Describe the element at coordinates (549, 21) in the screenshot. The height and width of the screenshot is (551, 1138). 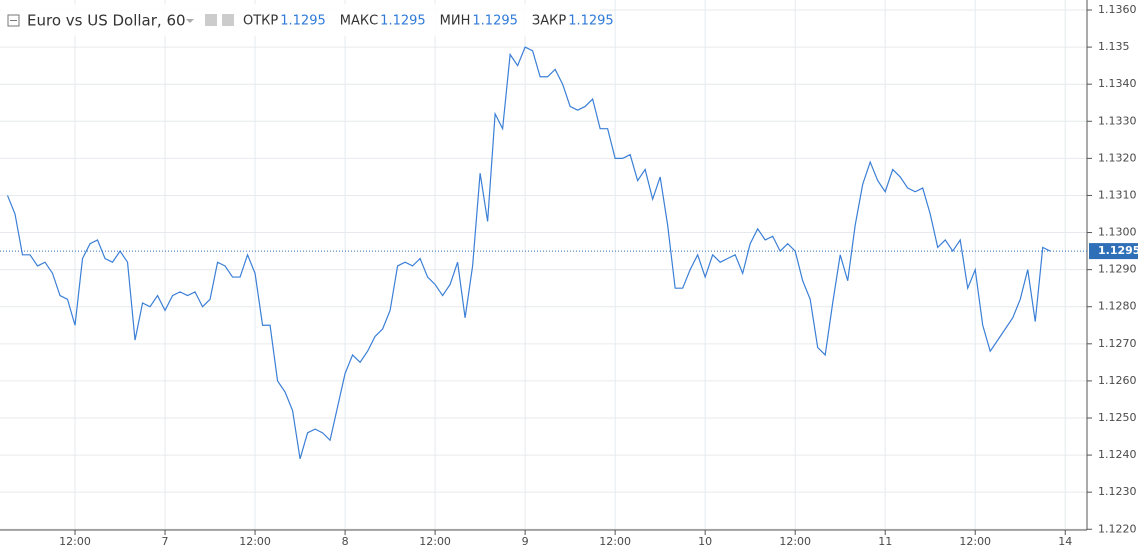
I see `ohlc-name: ЗАКР` at that location.